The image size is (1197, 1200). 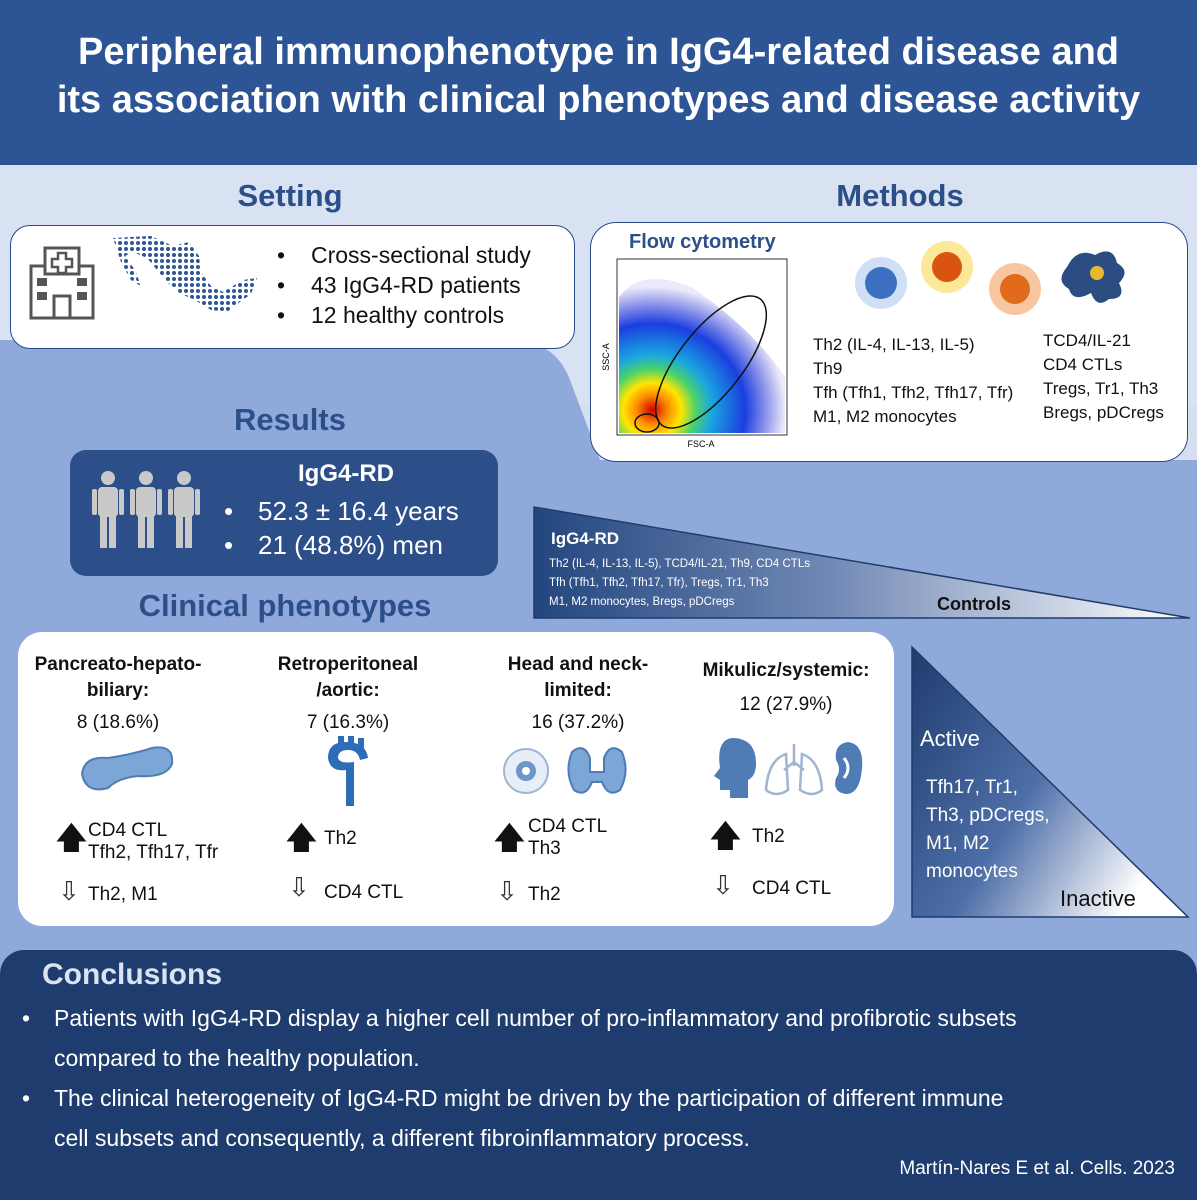 I want to click on comparison-label-controls: Controls, so click(x=974, y=604).